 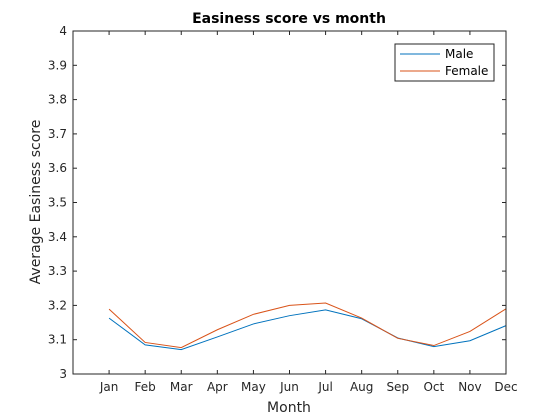 What do you see at coordinates (289, 408) in the screenshot?
I see `x-axis-title: Month` at bounding box center [289, 408].